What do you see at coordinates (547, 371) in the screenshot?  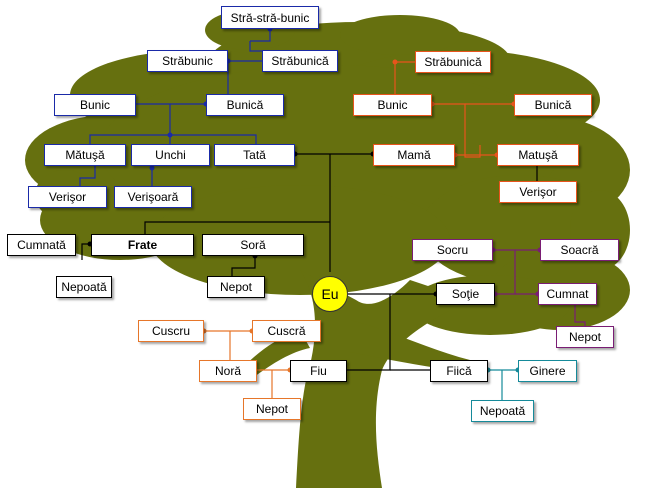 I see `node-ginere: Ginere` at bounding box center [547, 371].